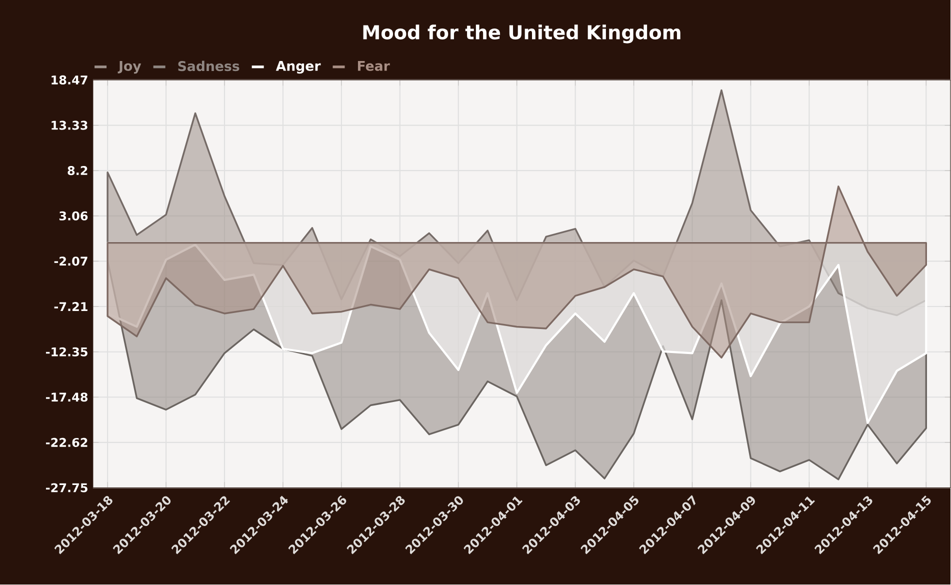 The height and width of the screenshot is (585, 951). I want to click on legend-label: Anger, so click(298, 67).